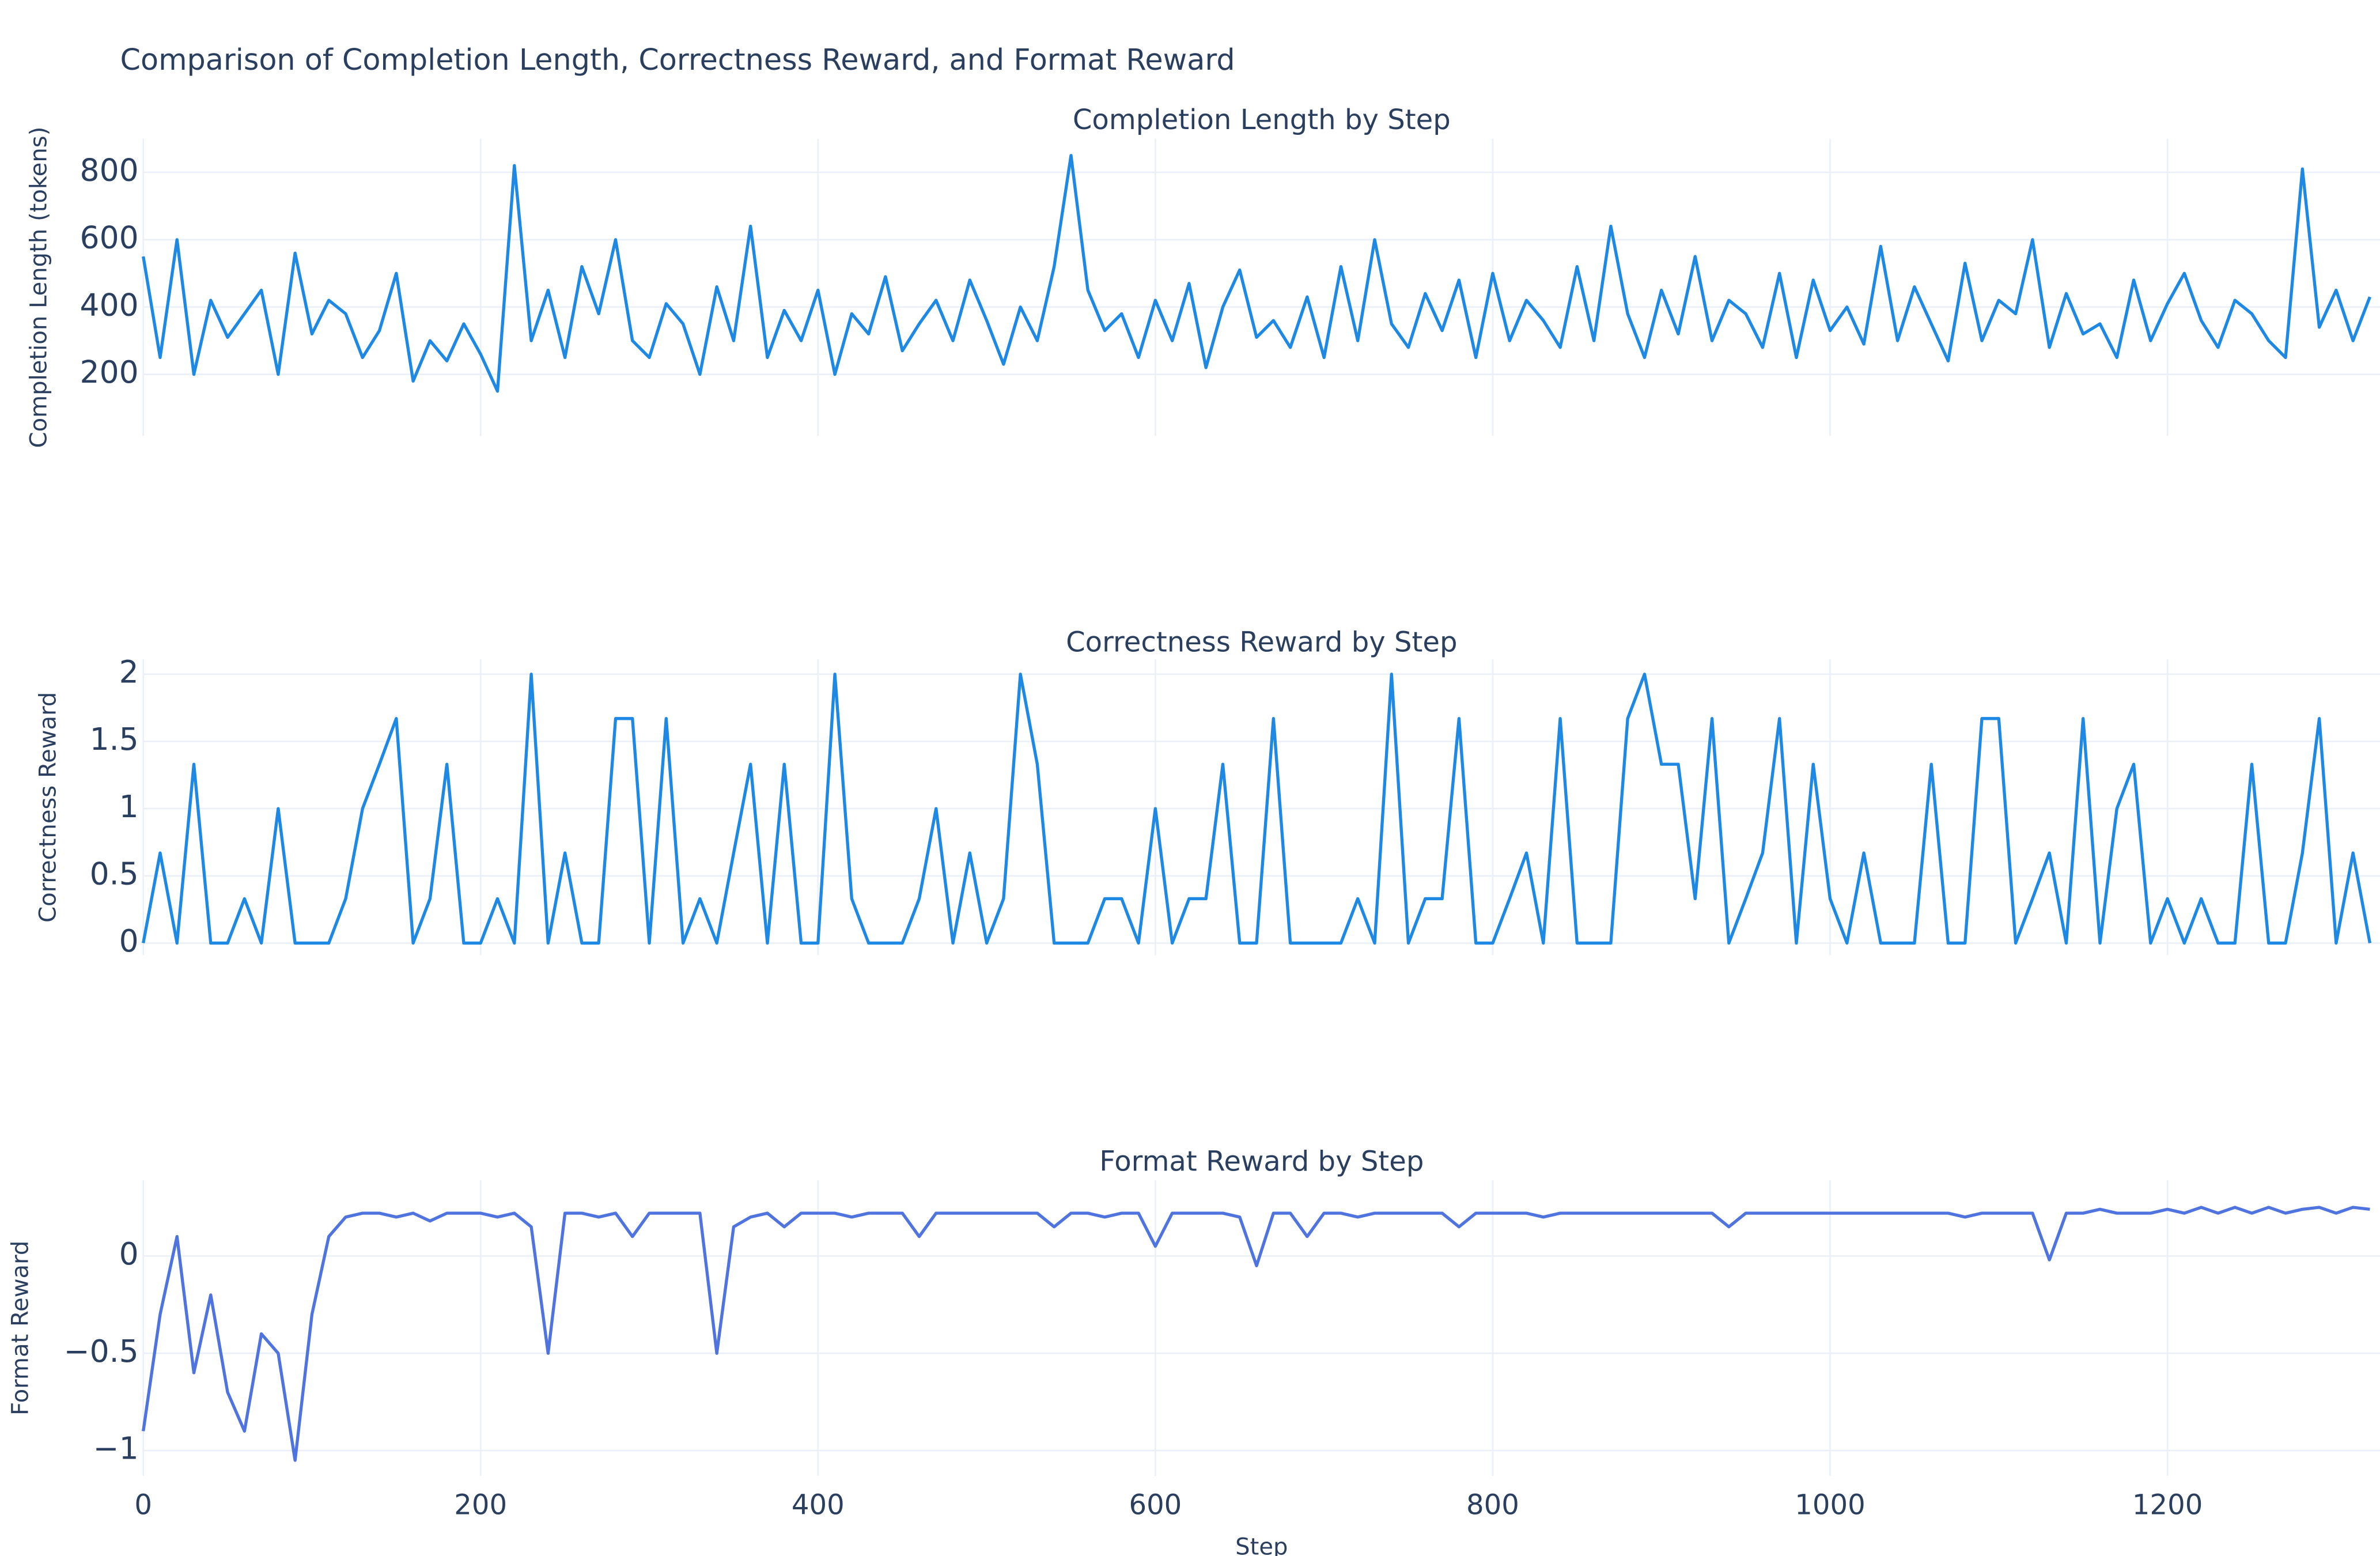  What do you see at coordinates (116, 1448) in the screenshot?
I see `y-tick-label: −1` at bounding box center [116, 1448].